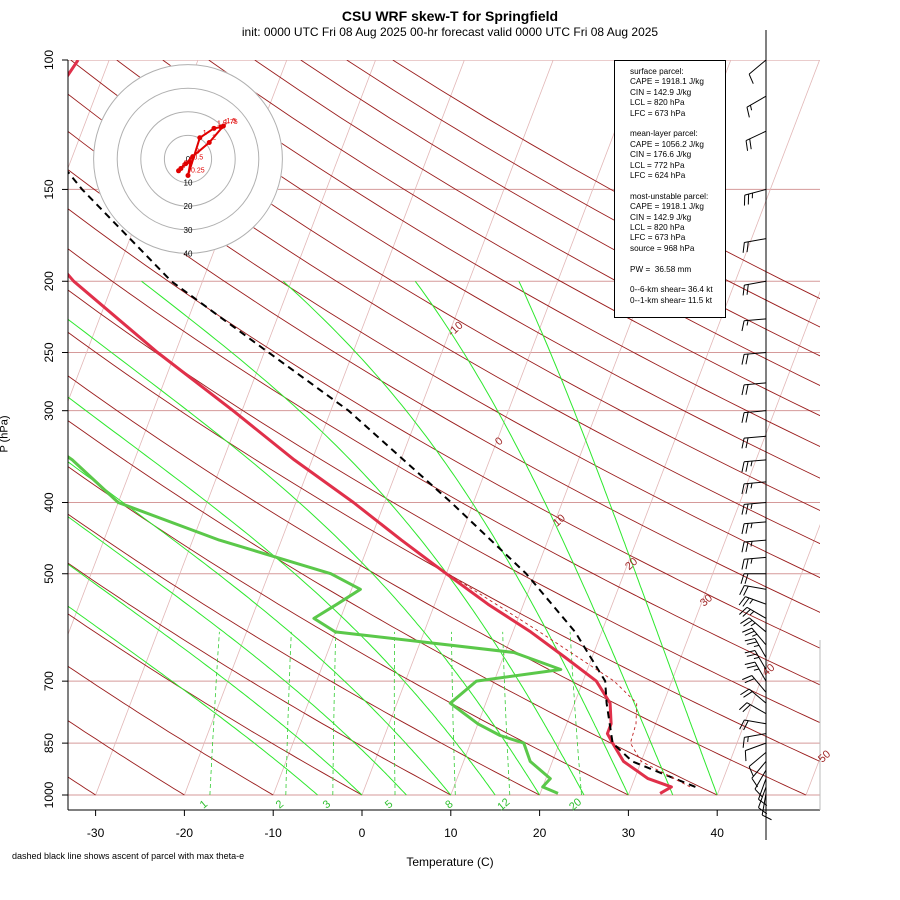 The width and height of the screenshot is (900, 900). What do you see at coordinates (198, 158) in the screenshot?
I see `hodograph-point-label: 0.5` at bounding box center [198, 158].